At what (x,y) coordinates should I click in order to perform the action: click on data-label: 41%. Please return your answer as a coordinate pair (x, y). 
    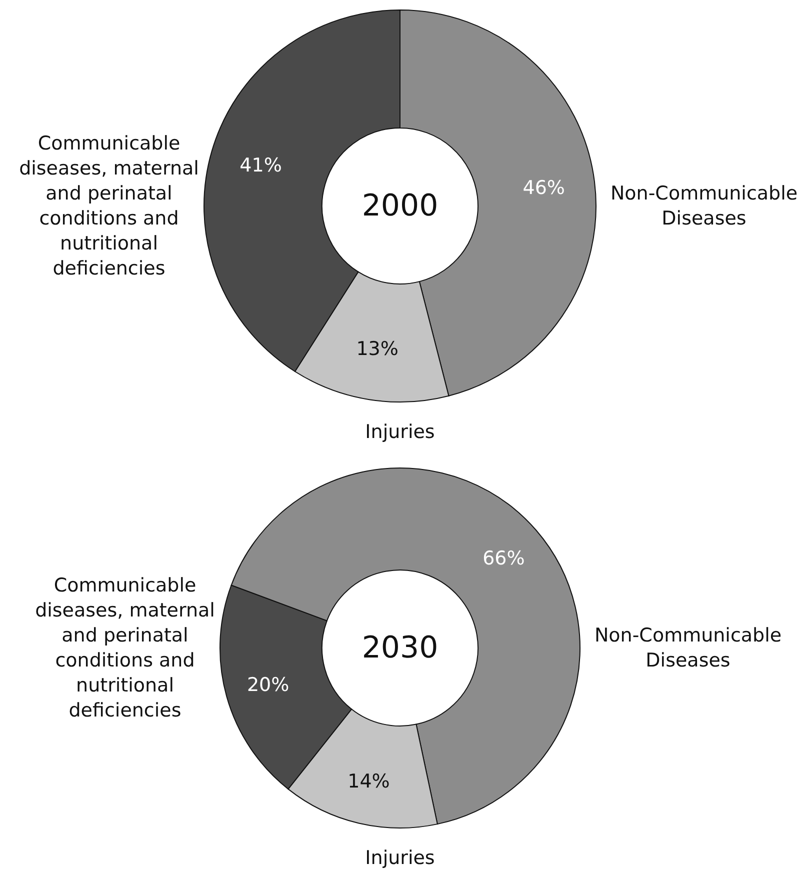
    Looking at the image, I should click on (261, 165).